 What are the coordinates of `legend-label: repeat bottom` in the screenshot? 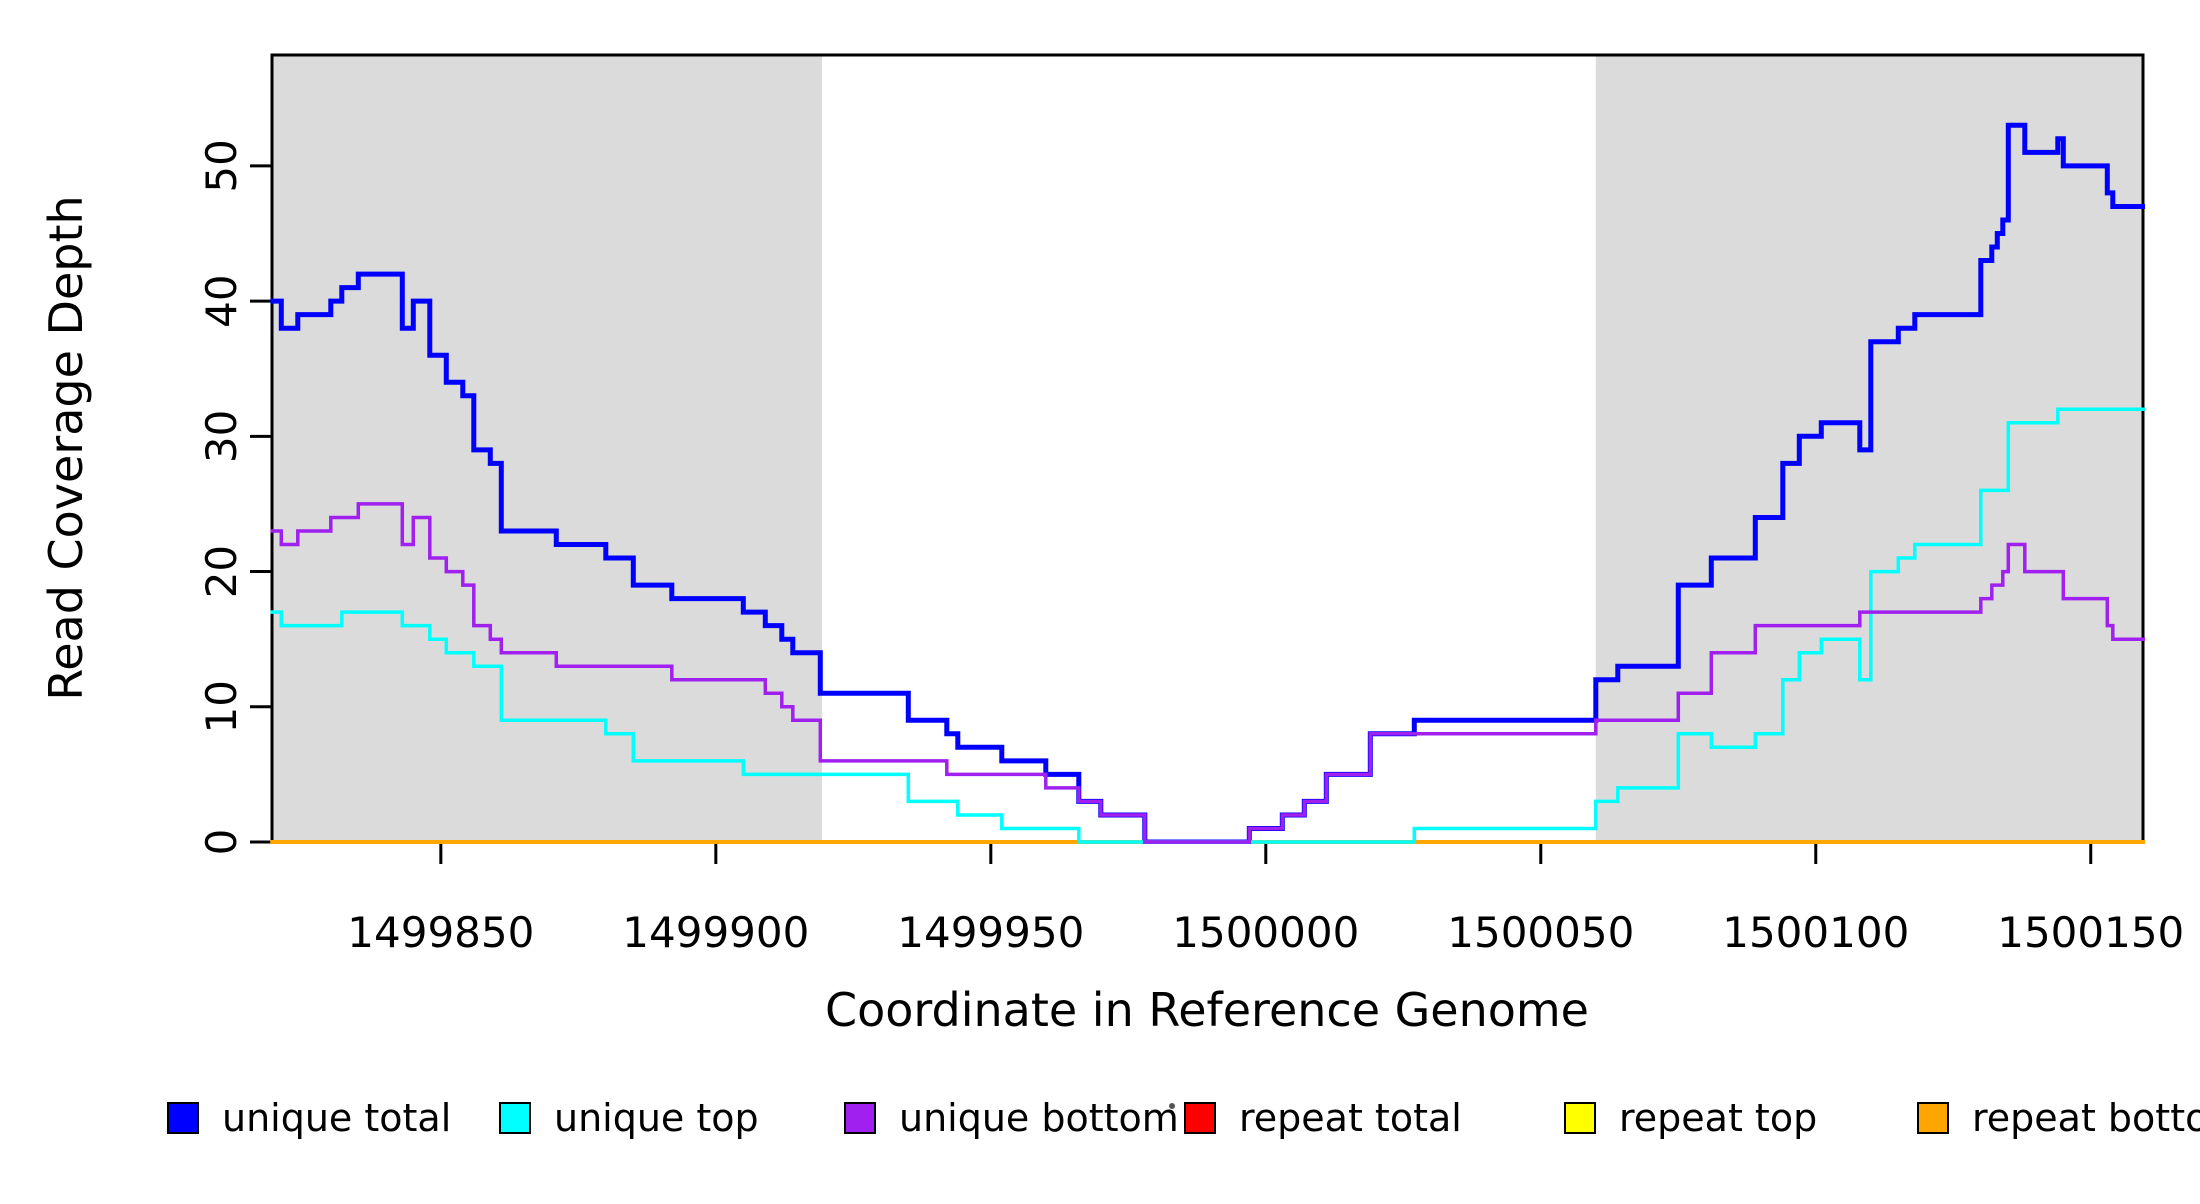 It's located at (2086, 1118).